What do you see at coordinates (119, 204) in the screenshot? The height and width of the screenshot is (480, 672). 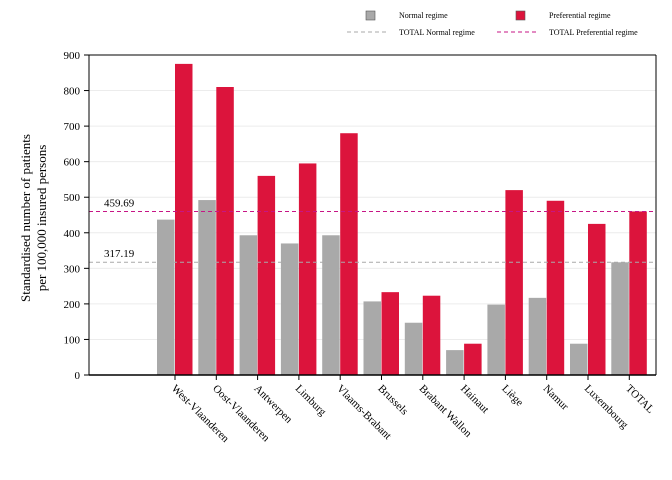 I see `reference-line-label: 459.69` at bounding box center [119, 204].